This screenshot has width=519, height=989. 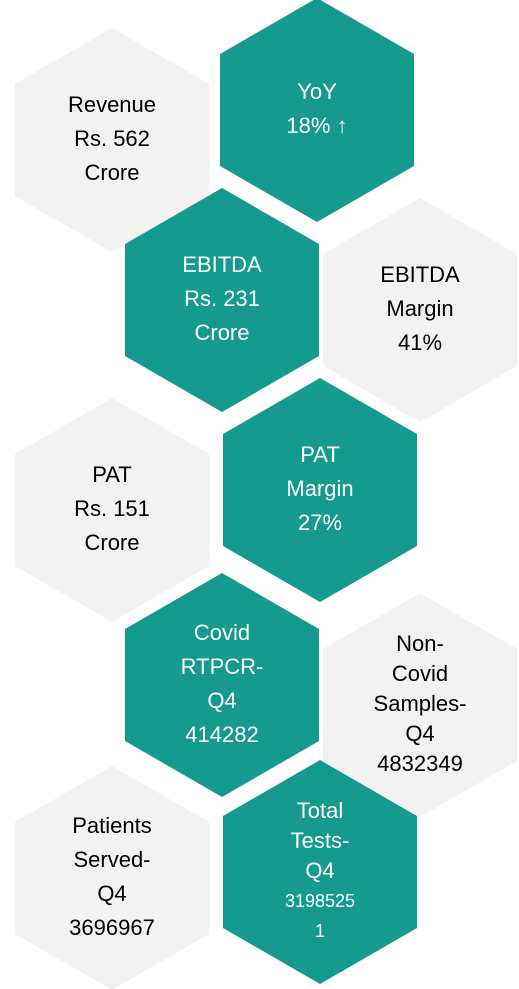 What do you see at coordinates (316, 125) in the screenshot?
I see `hexagon-text: 18% ↑` at bounding box center [316, 125].